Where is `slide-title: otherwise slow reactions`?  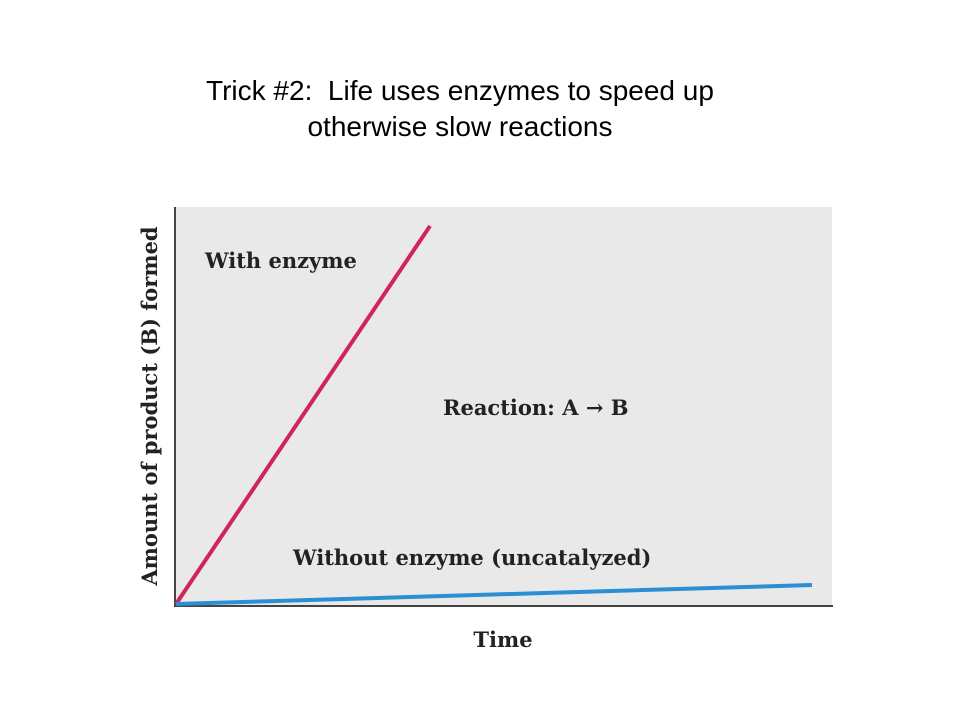 slide-title: otherwise slow reactions is located at coordinates (459, 126).